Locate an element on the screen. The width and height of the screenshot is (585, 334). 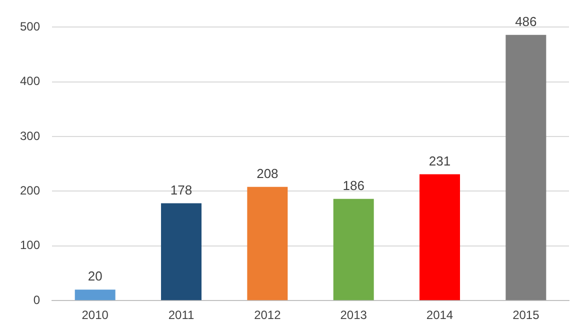
y-tick-label: 100 is located at coordinates (30, 245).